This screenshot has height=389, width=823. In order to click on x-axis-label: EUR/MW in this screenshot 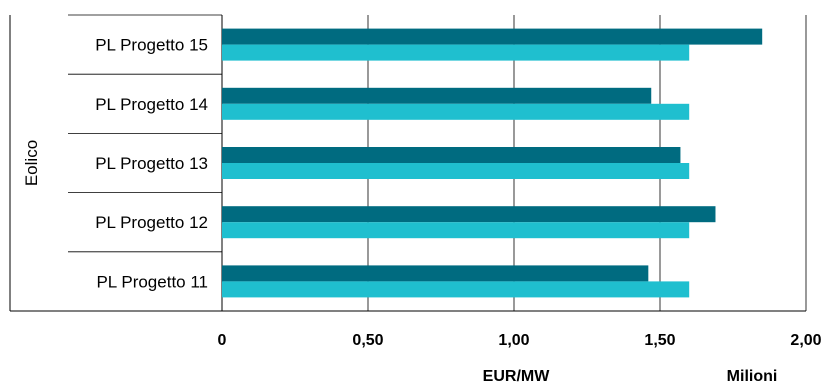, I will do `click(517, 376)`.